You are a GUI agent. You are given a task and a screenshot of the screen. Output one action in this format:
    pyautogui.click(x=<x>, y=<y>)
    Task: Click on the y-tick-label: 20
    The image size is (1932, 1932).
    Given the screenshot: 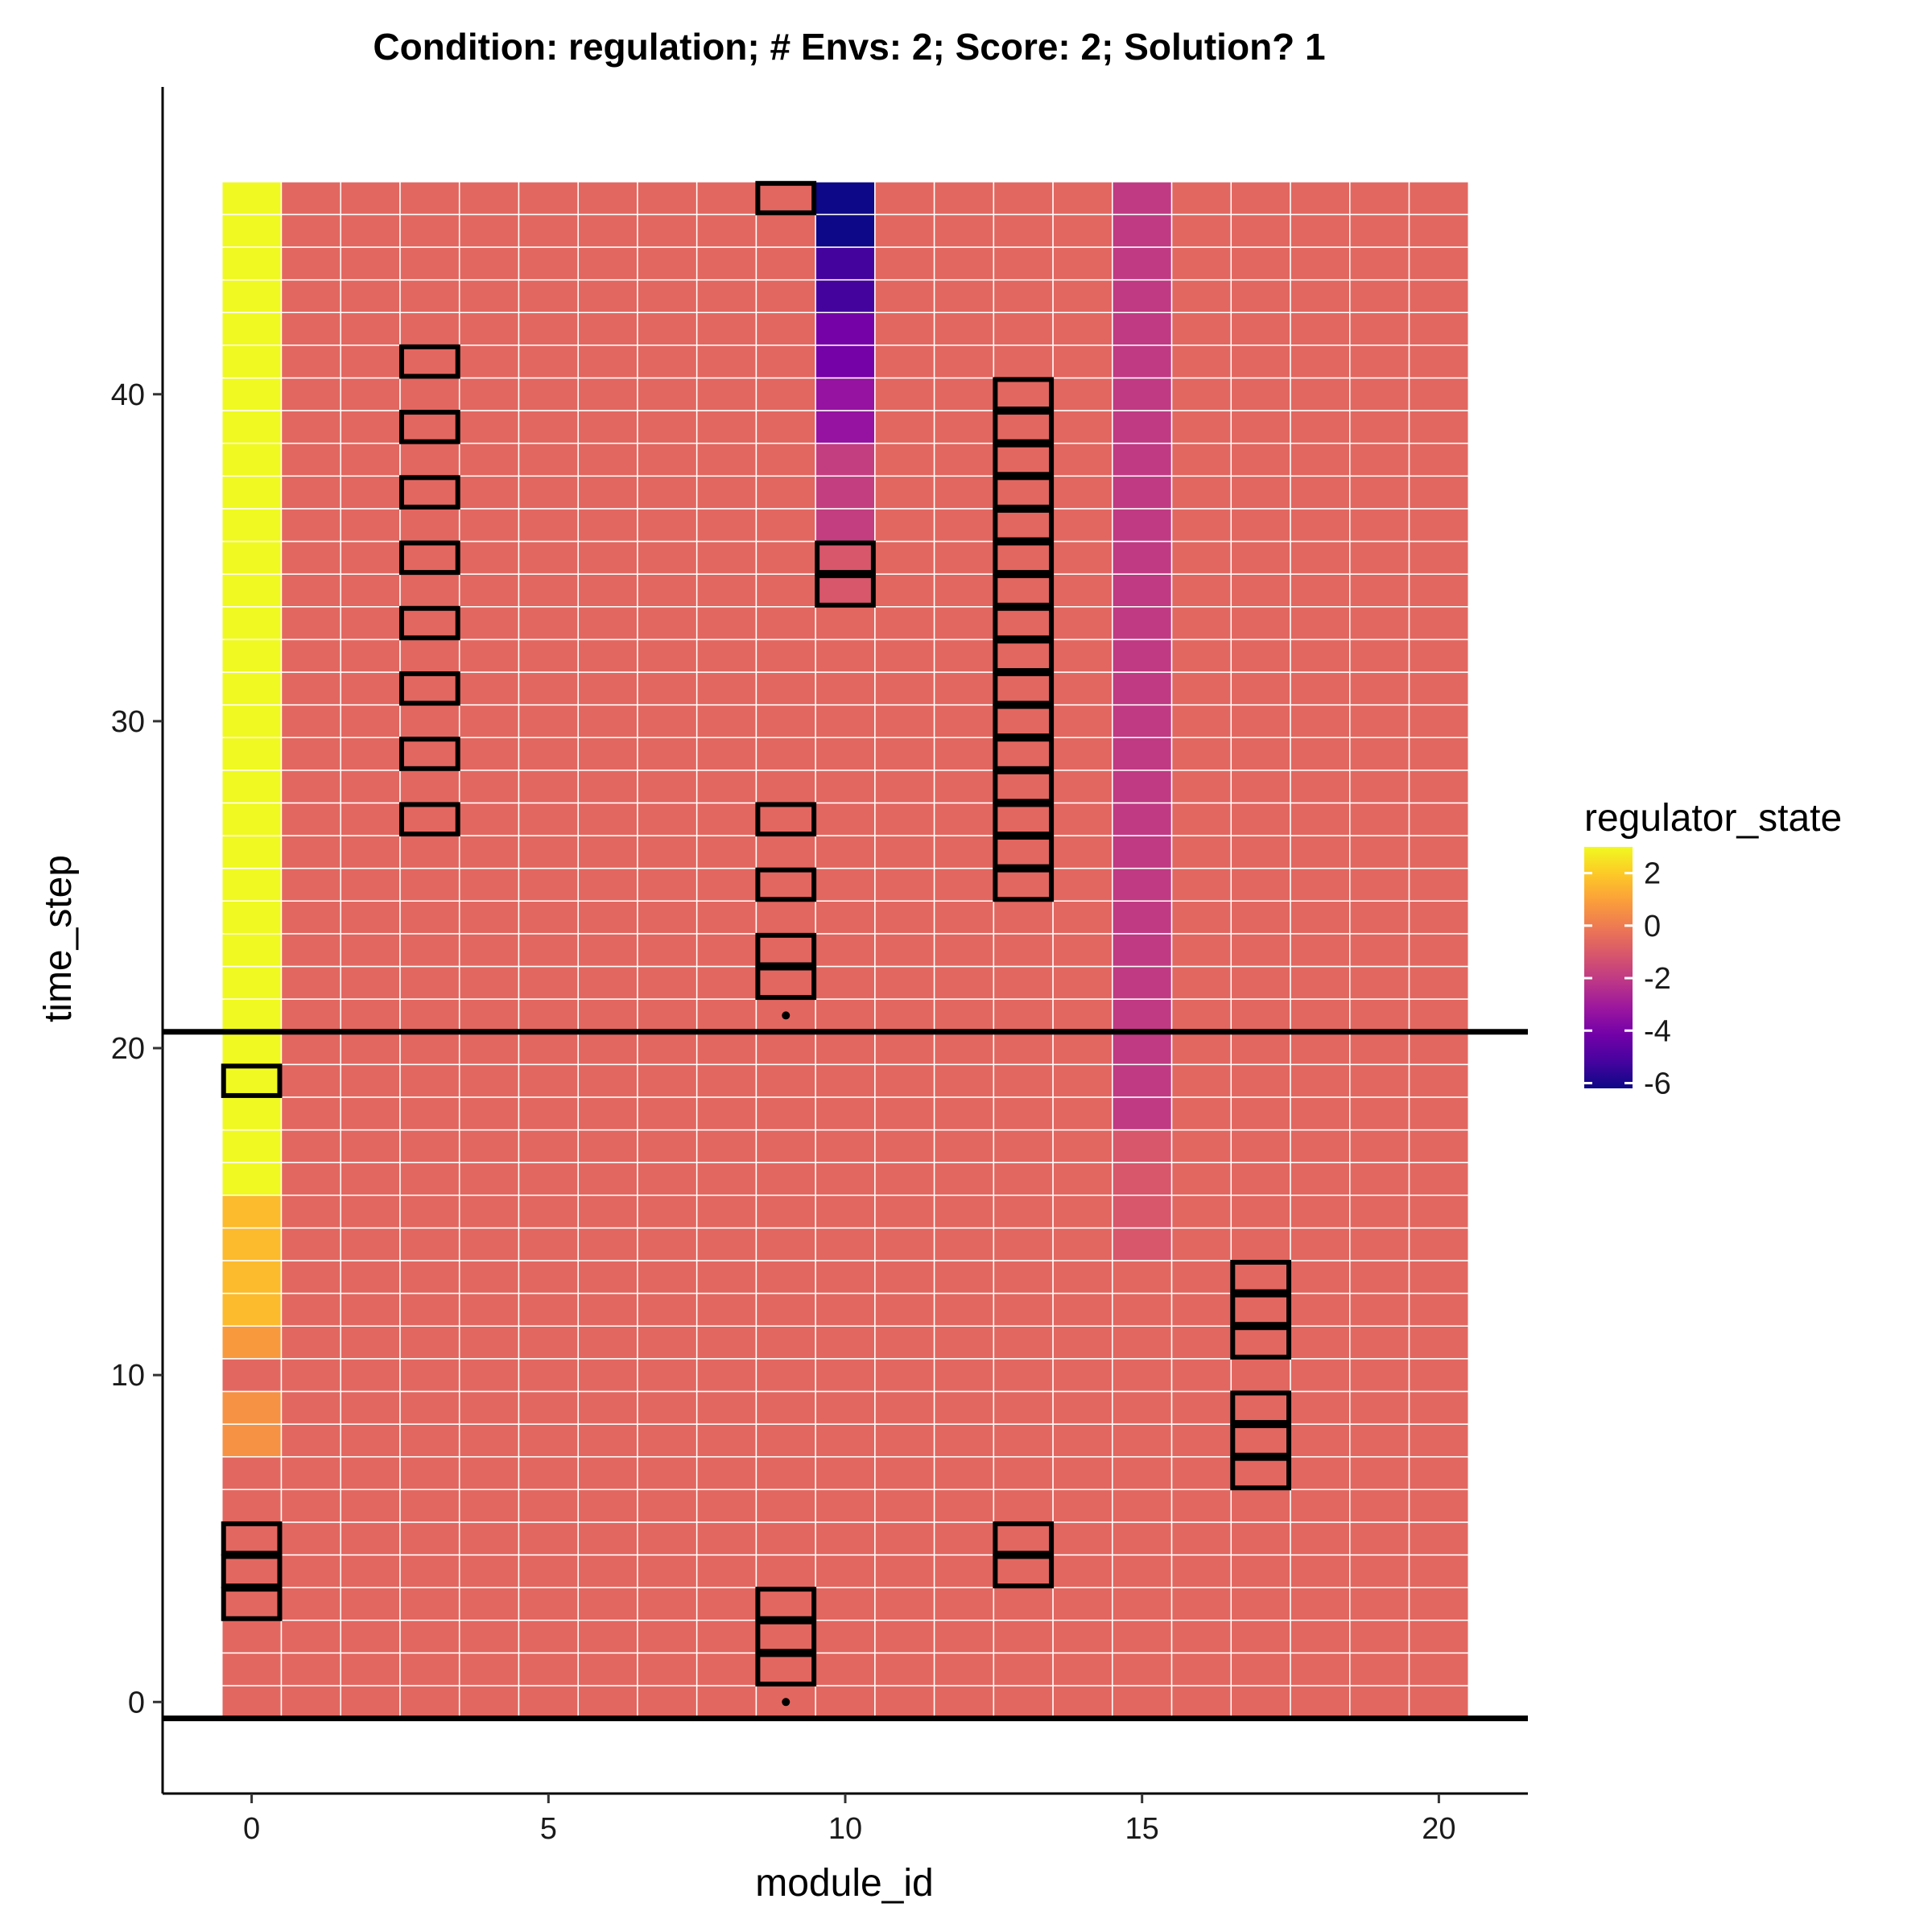 What is the action you would take?
    pyautogui.click(x=128, y=1049)
    